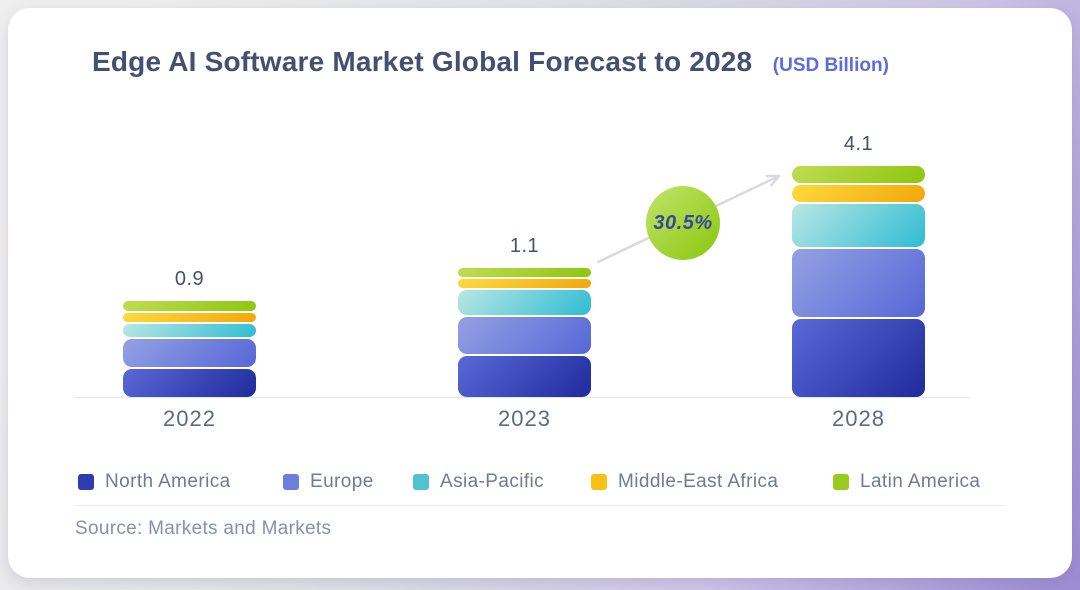 This screenshot has width=1080, height=590. I want to click on bar-segment-2023-north-america, so click(524, 376).